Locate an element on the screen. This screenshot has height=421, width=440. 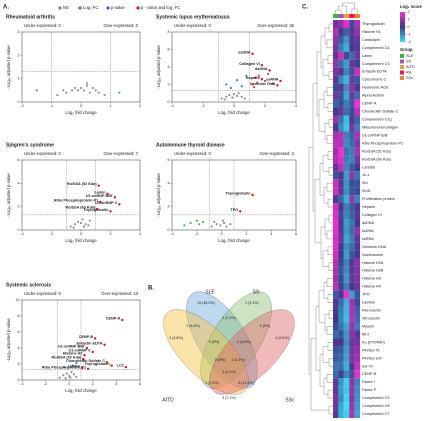
x-tick-label: 0 is located at coordinates (234, 106).